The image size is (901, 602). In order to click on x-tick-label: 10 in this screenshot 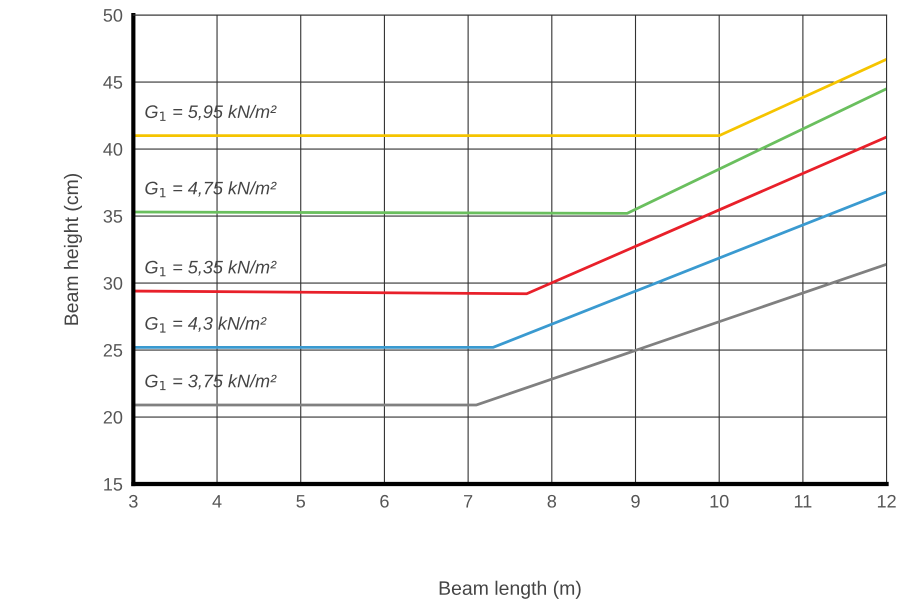, I will do `click(719, 501)`.